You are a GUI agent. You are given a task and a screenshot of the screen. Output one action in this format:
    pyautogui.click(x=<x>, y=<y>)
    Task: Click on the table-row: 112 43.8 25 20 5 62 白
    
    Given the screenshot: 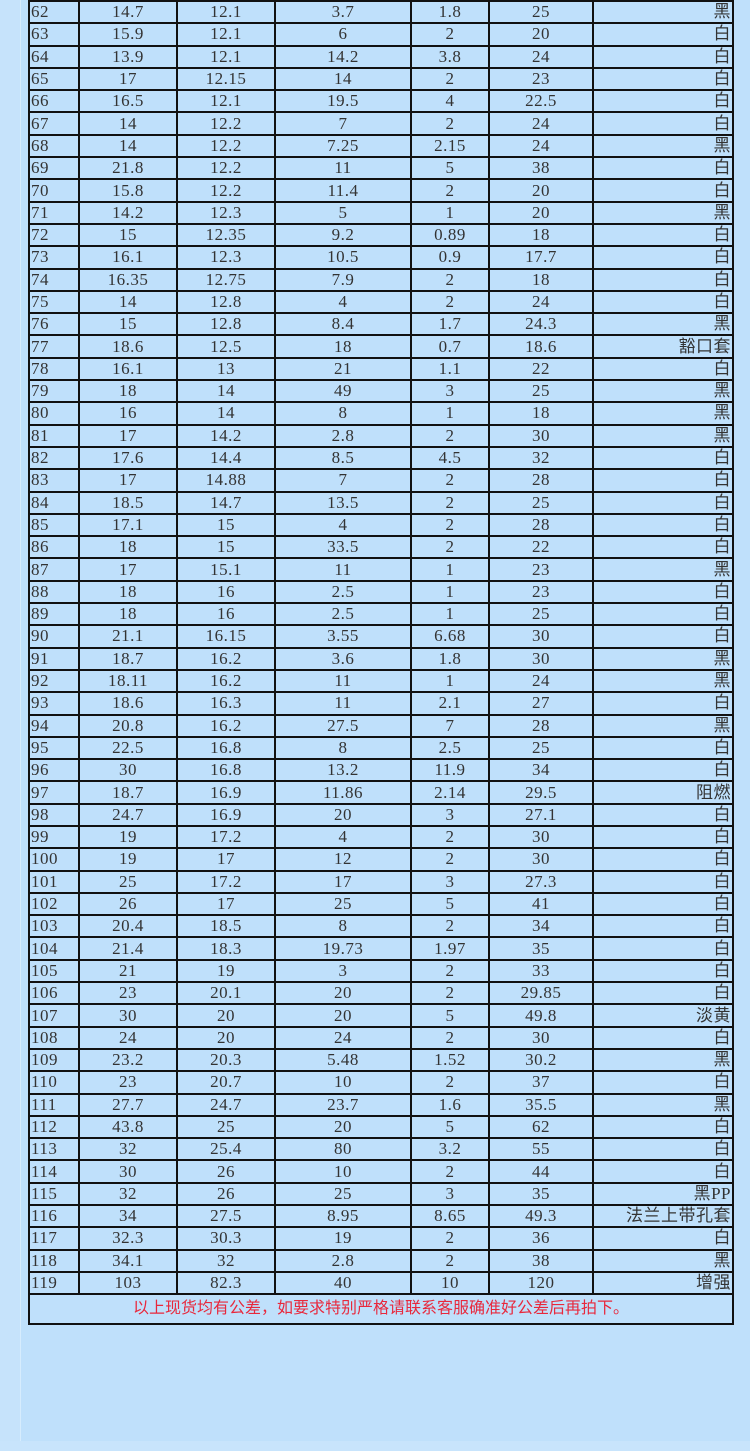 What is the action you would take?
    pyautogui.click(x=381, y=1127)
    